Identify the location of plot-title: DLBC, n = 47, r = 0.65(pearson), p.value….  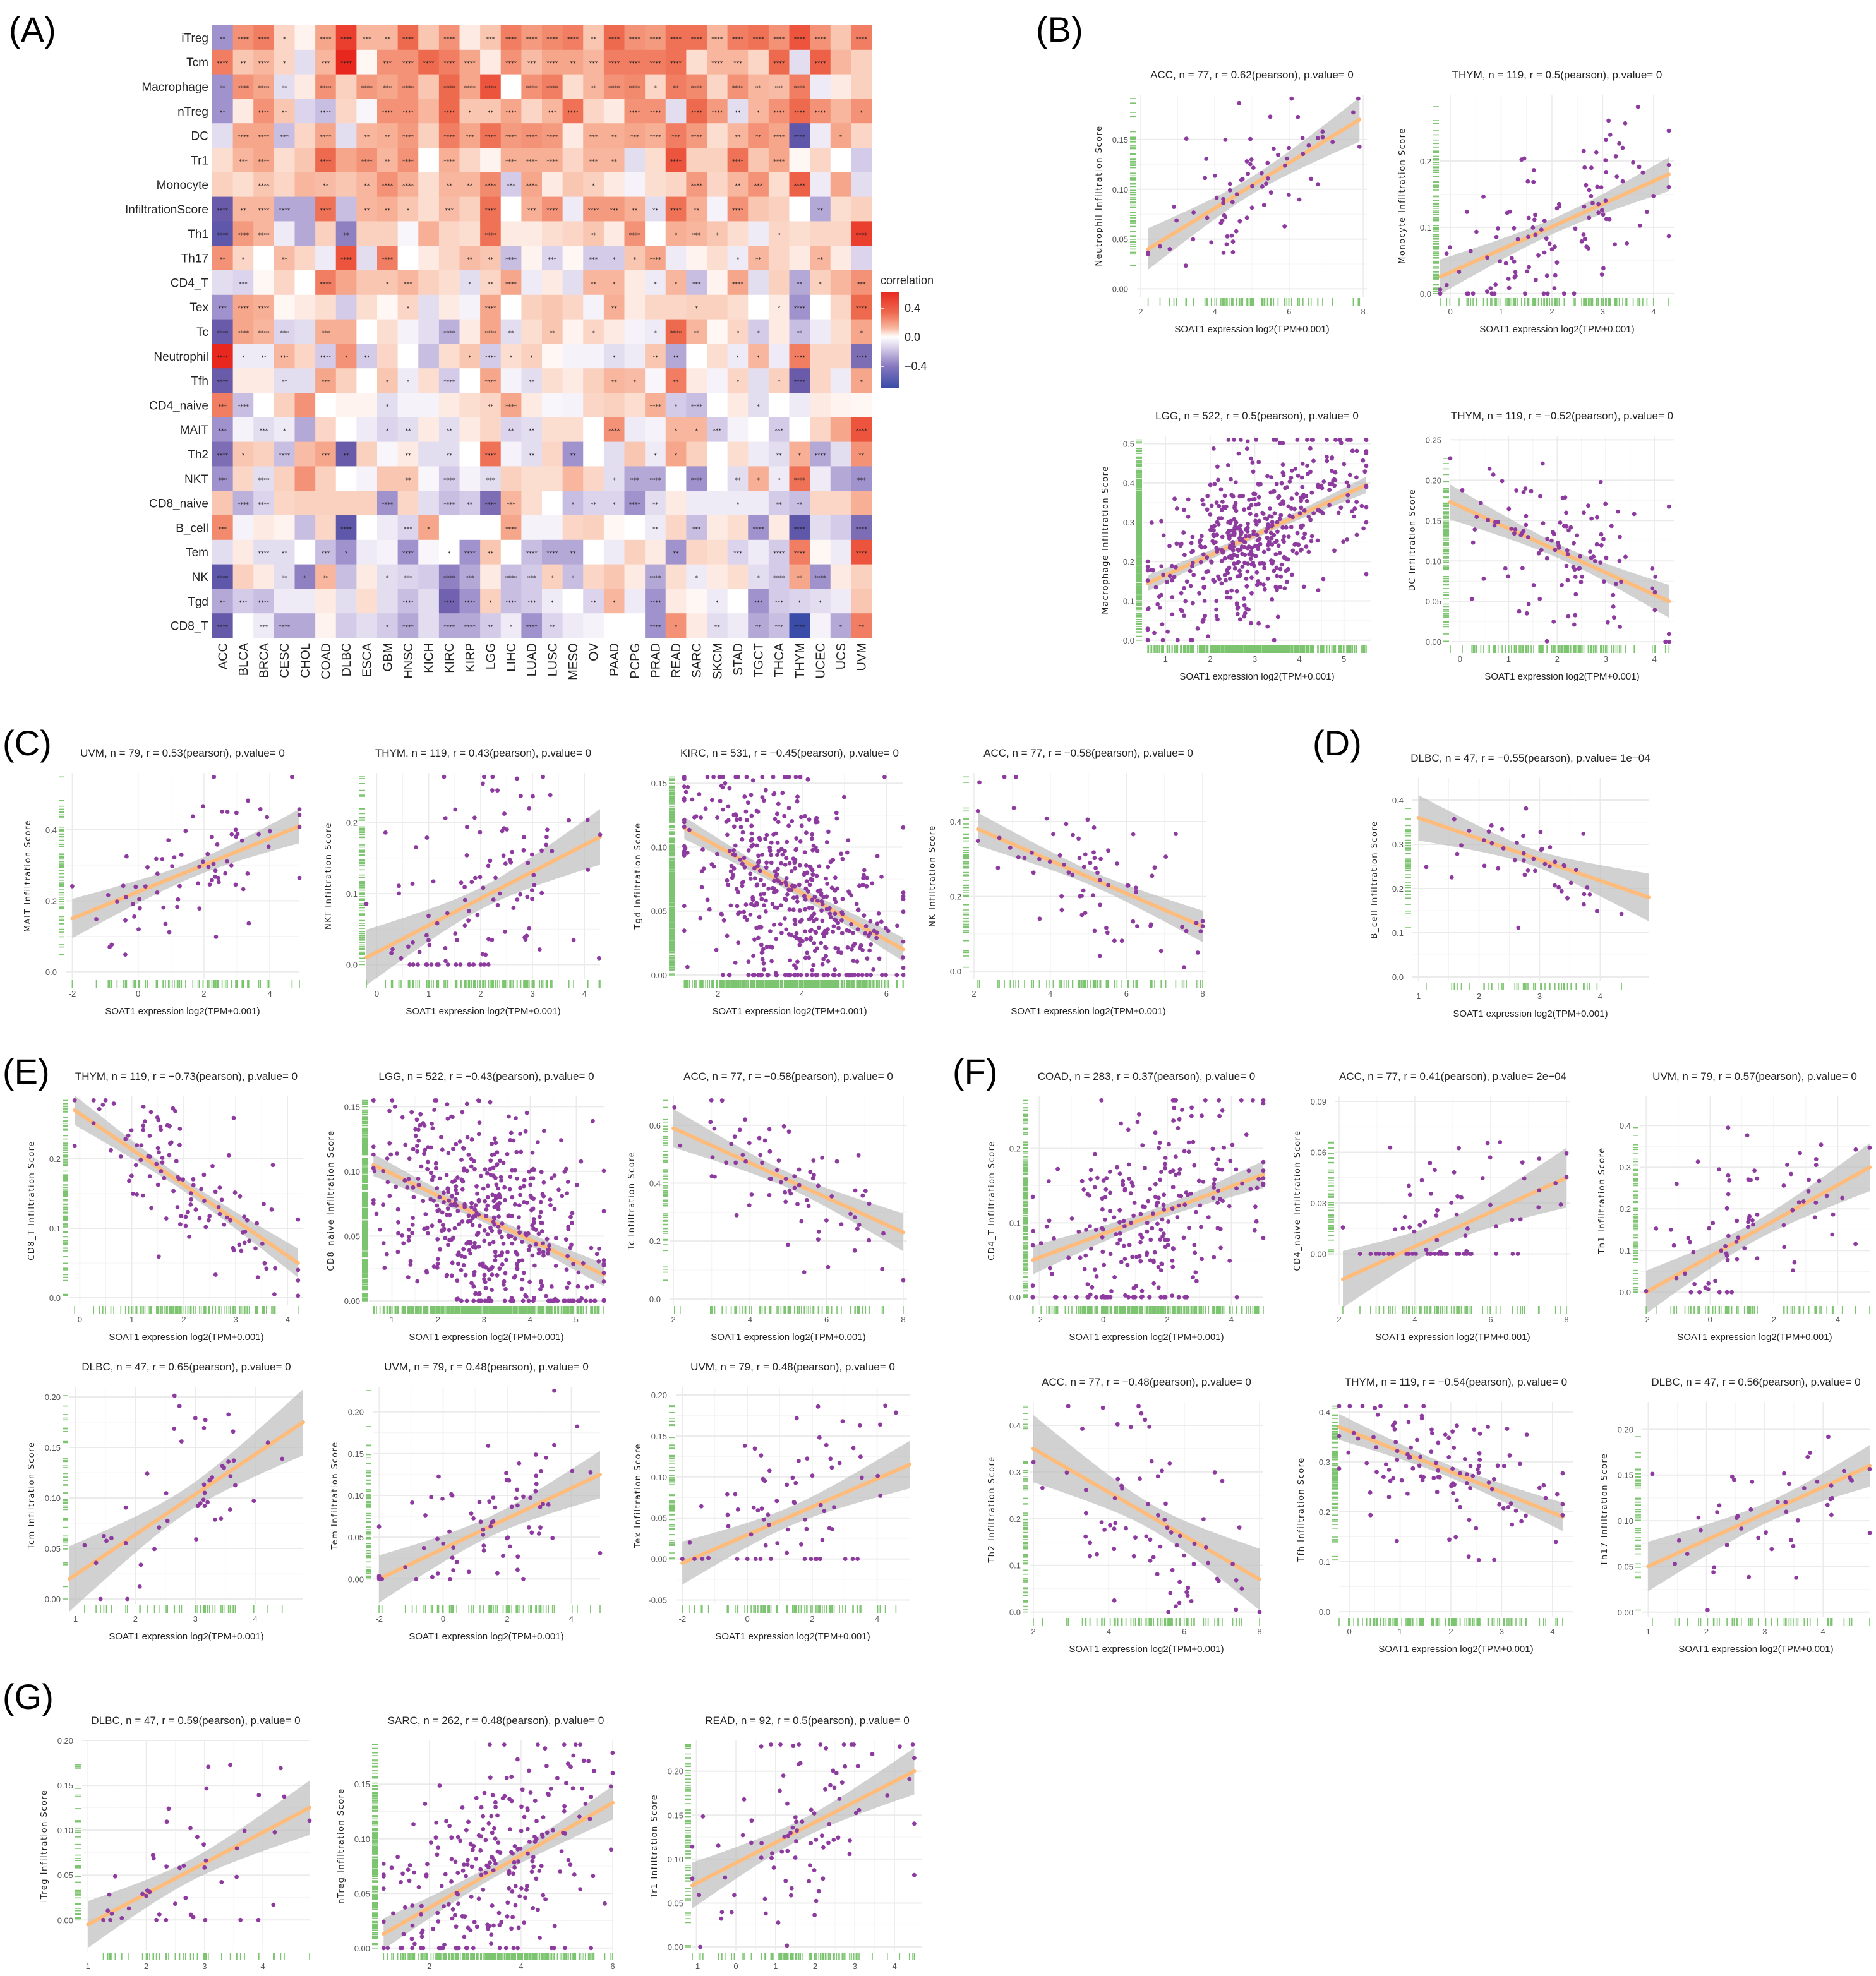
(186, 1367).